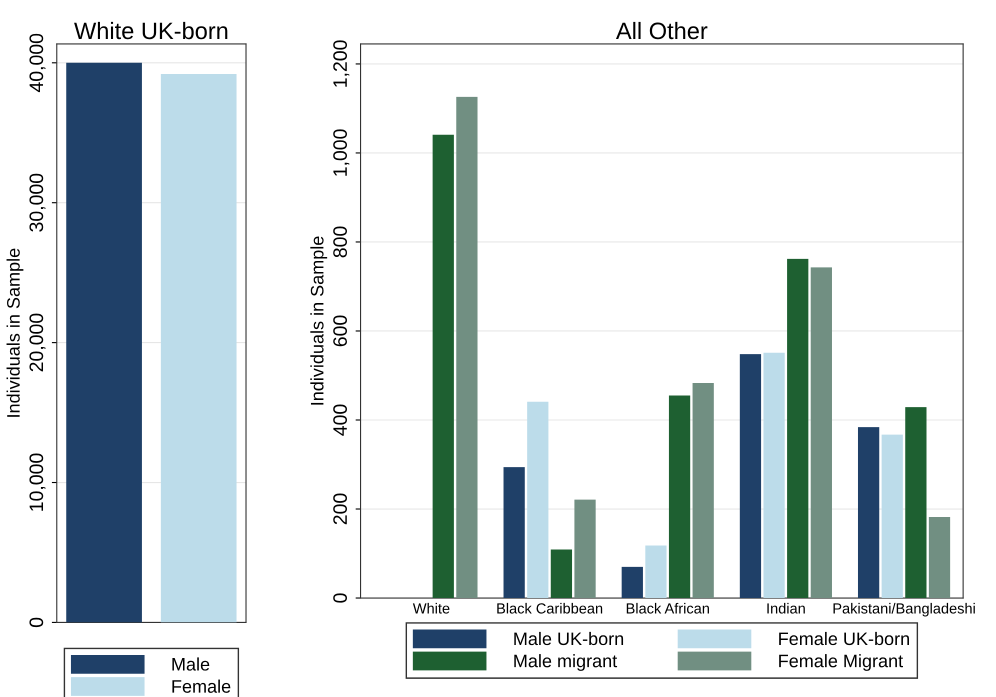  Describe the element at coordinates (37, 343) in the screenshot. I see `y-tick-label: 20,000` at that location.